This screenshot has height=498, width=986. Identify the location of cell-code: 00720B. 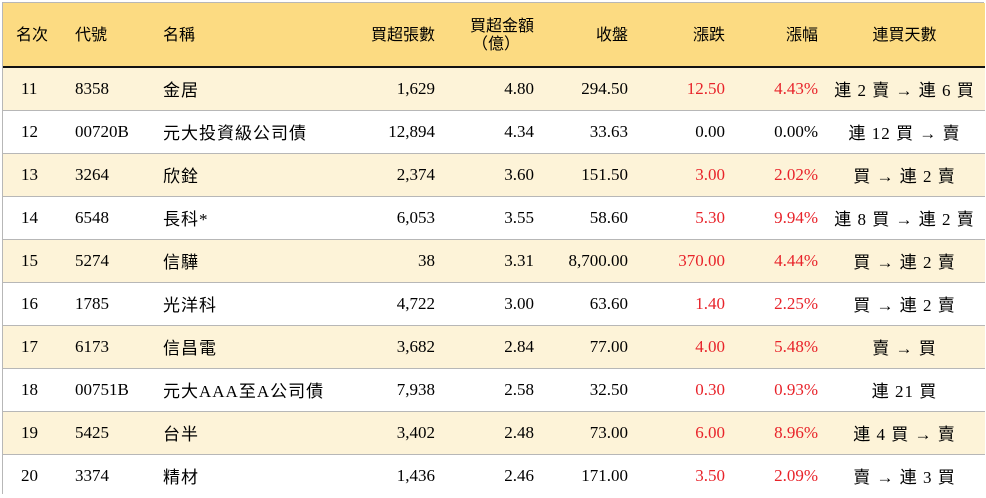
(106, 131).